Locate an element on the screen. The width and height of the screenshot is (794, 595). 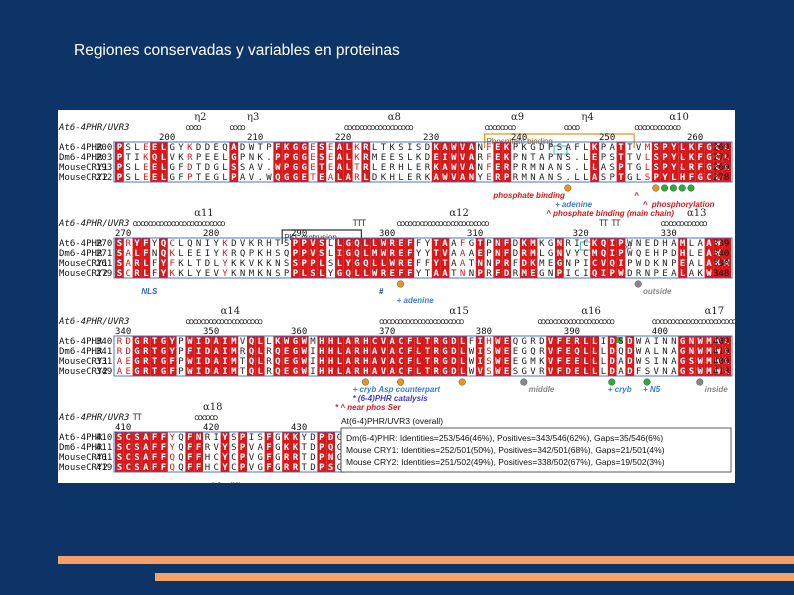
structure-coil: TTT is located at coordinates (359, 224).